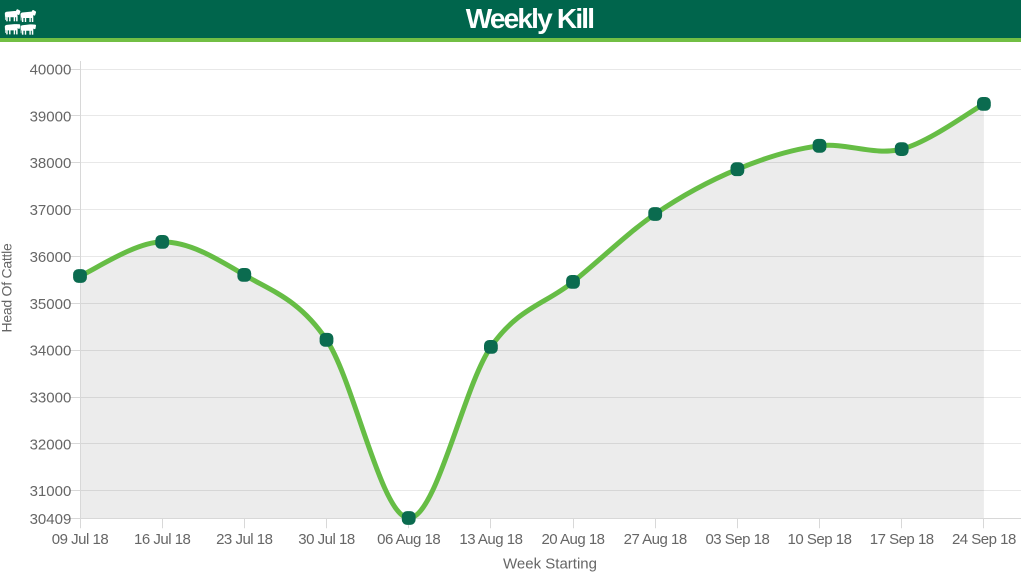 This screenshot has height=577, width=1021. I want to click on svg-text: 27 Aug 18, so click(655, 539).